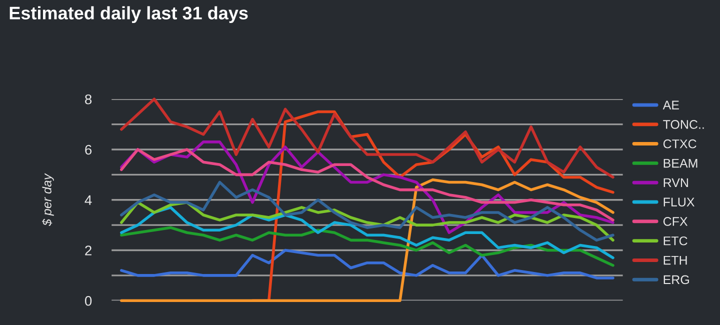 The height and width of the screenshot is (325, 720). What do you see at coordinates (675, 260) in the screenshot?
I see `legend-label: ETH` at bounding box center [675, 260].